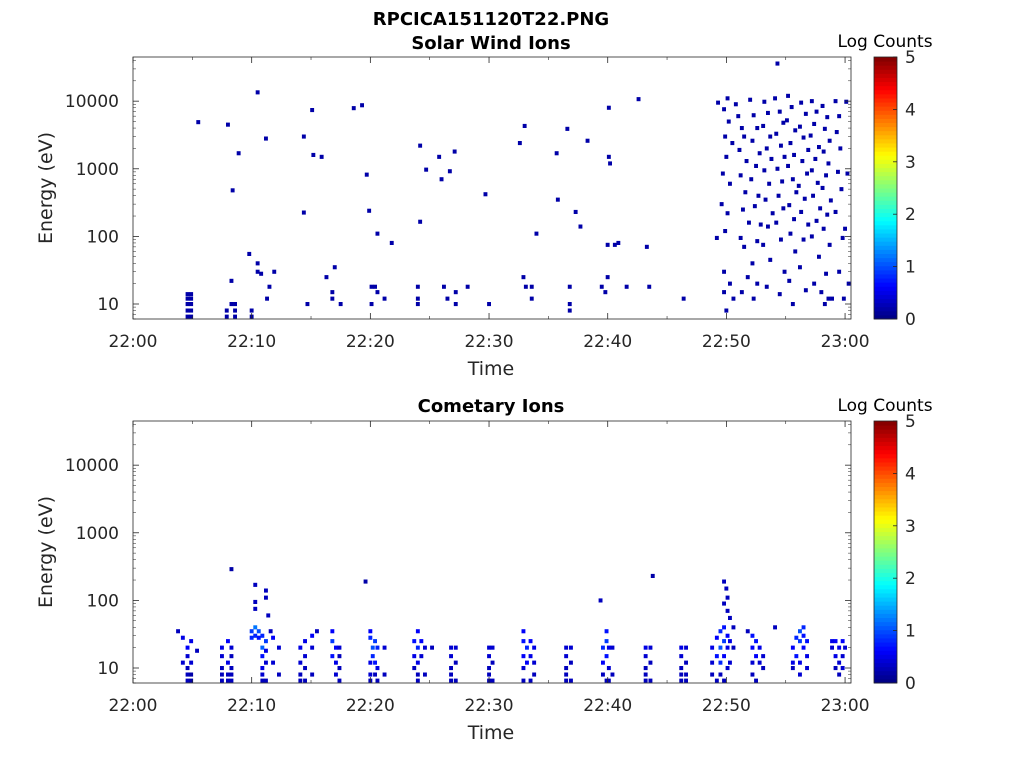  I want to click on colorbar-tick-label: 0, so click(910, 684).